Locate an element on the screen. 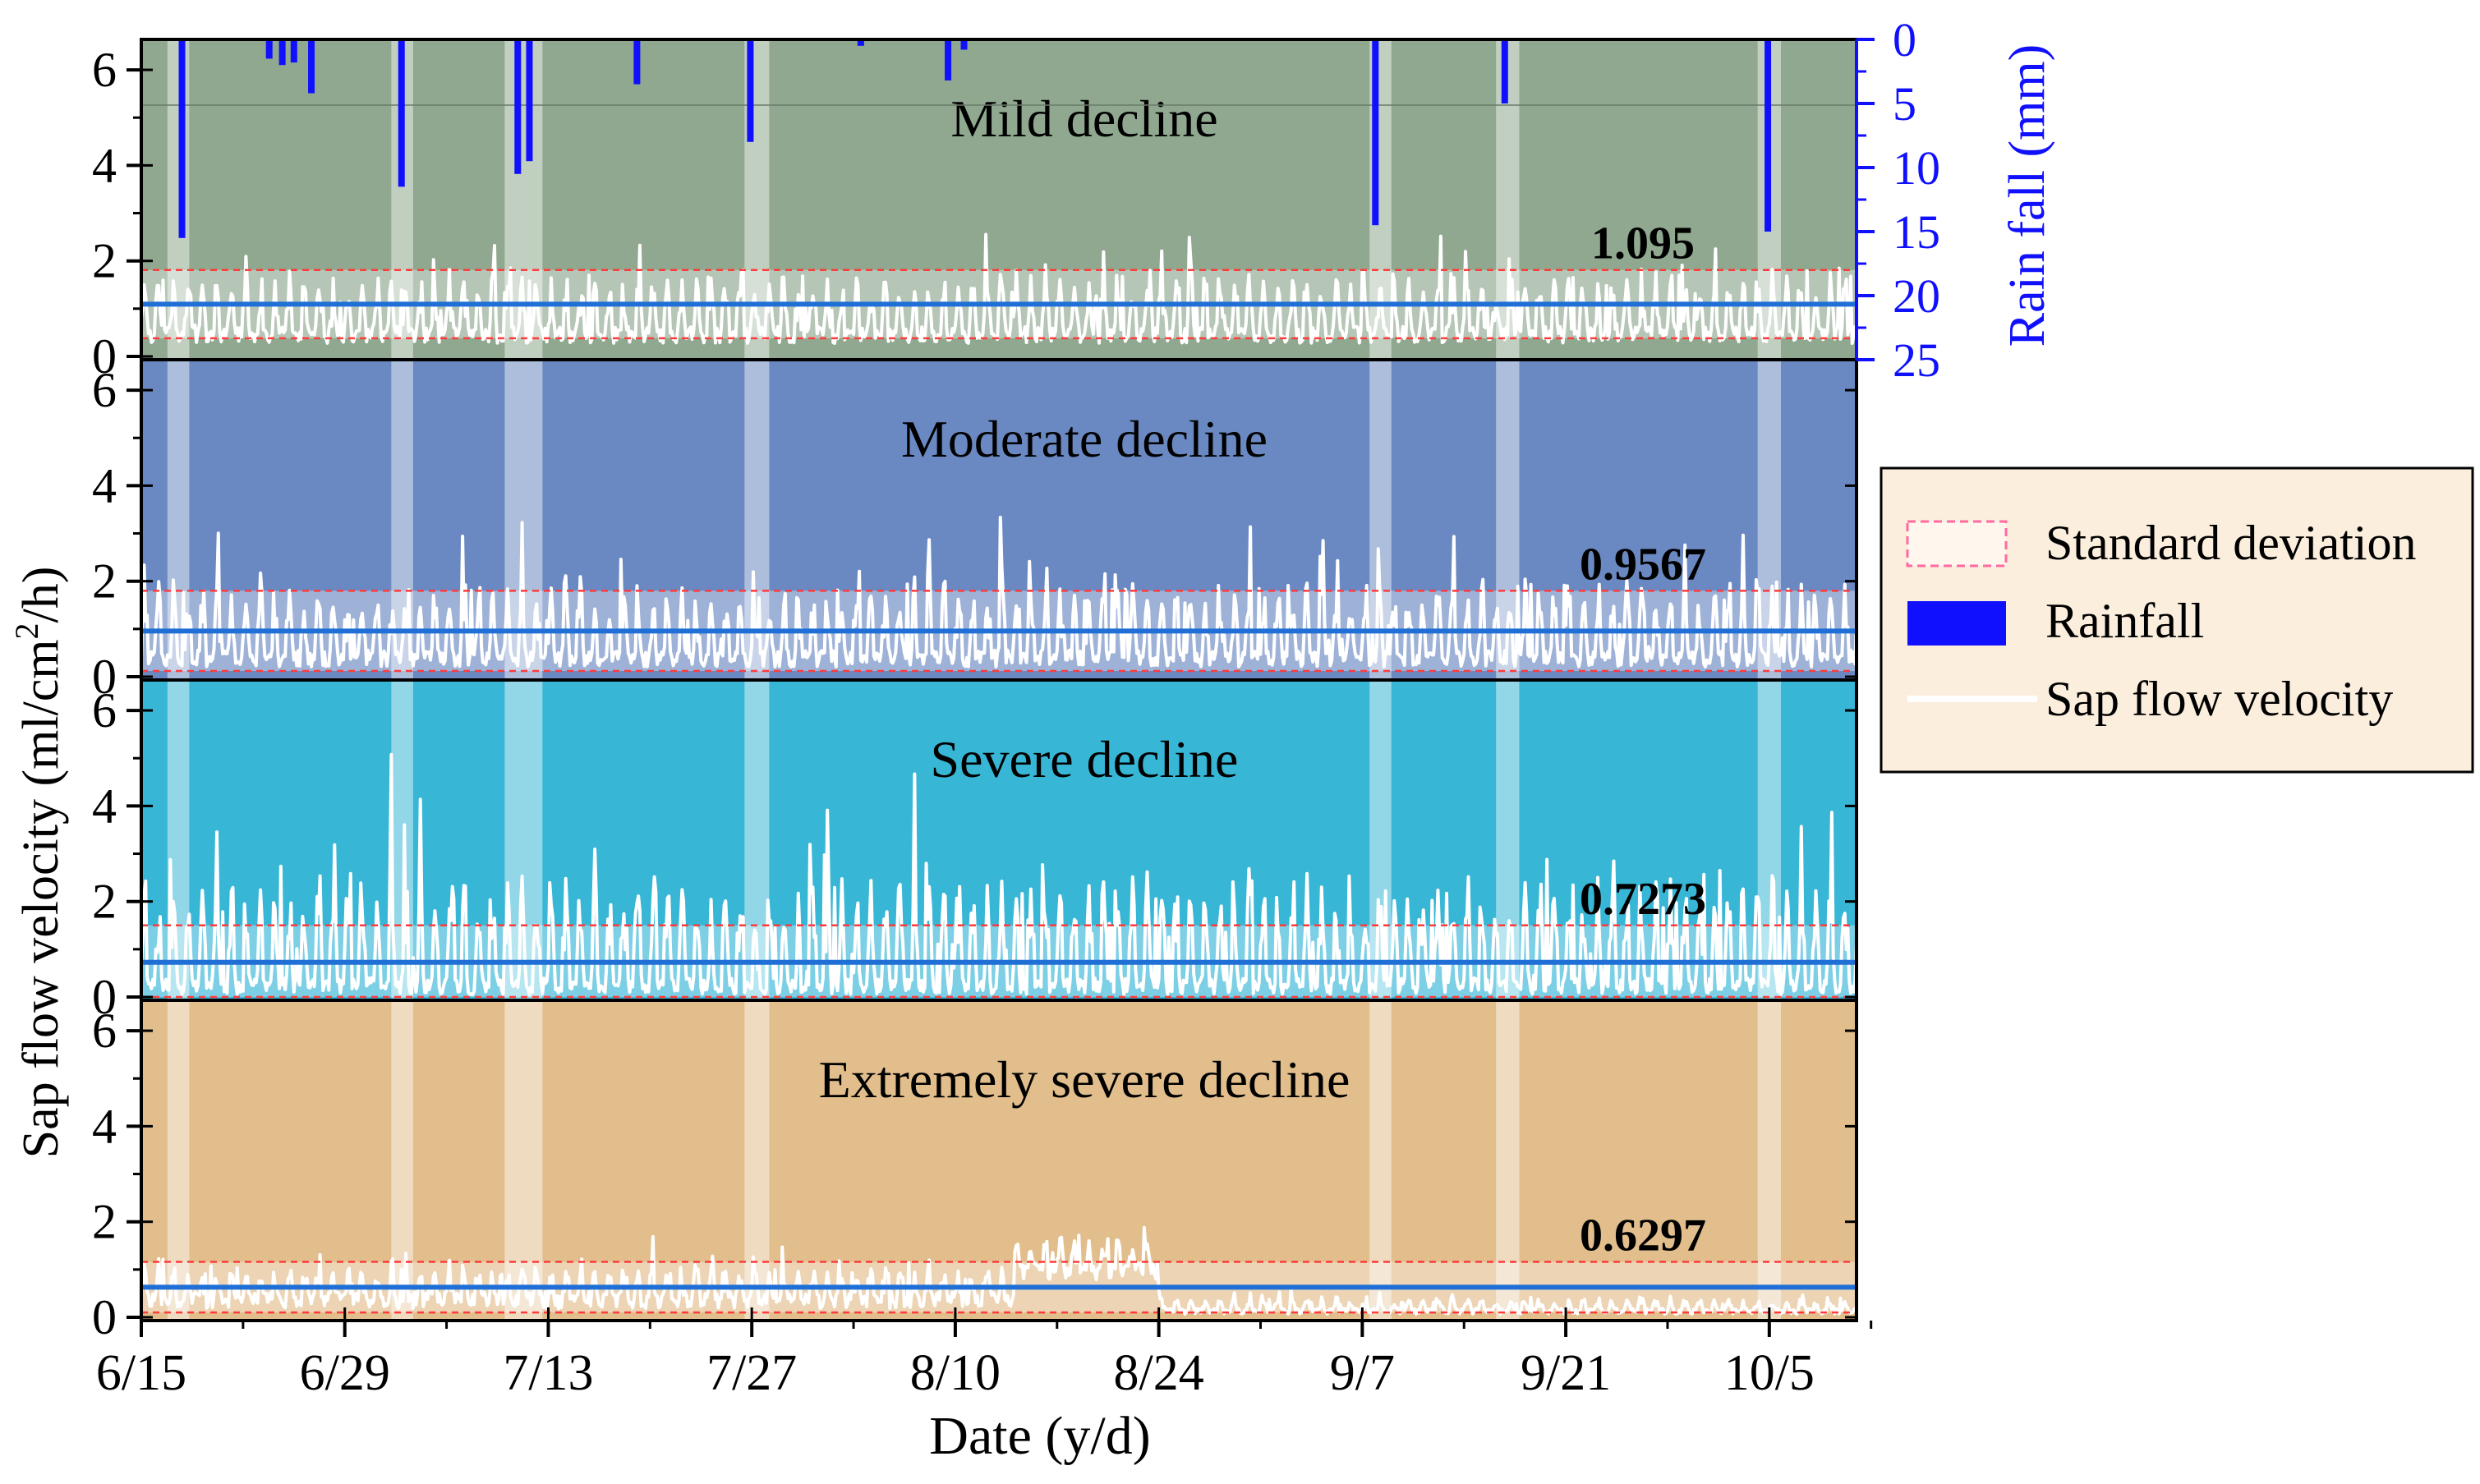 The width and height of the screenshot is (2480, 1484). x-axis-tick-label: 10/5 is located at coordinates (1769, 1373).